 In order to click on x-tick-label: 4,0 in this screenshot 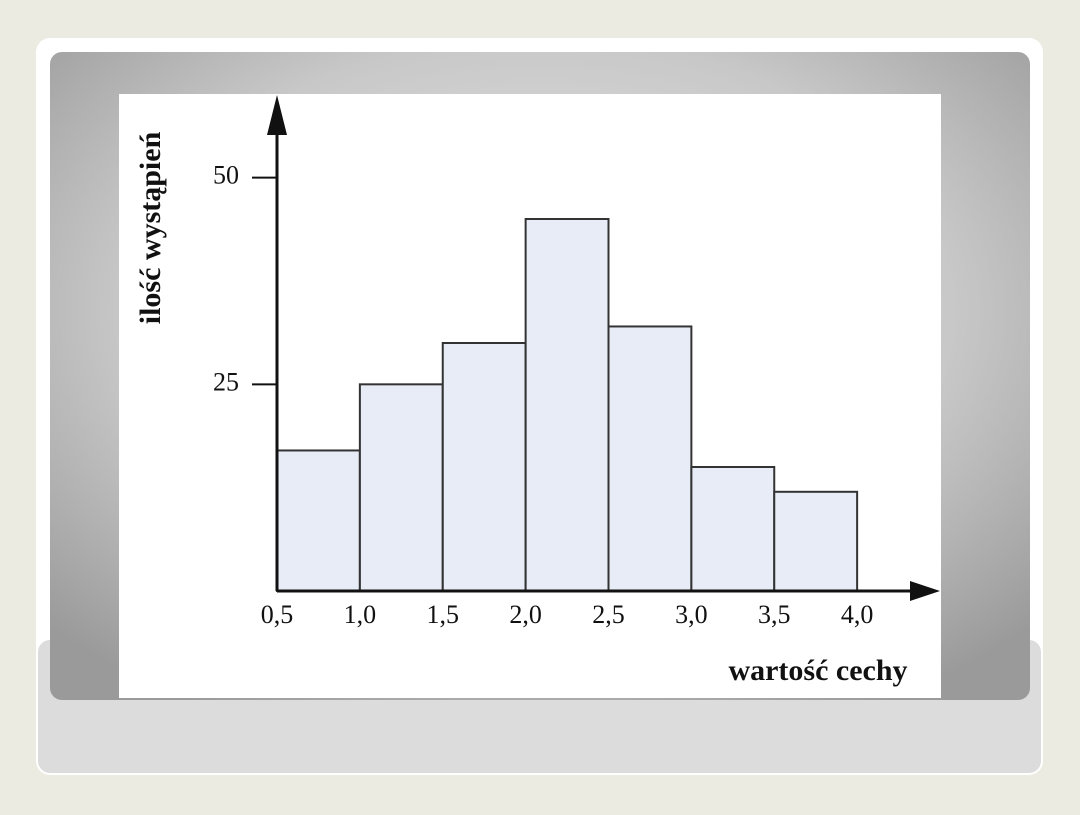, I will do `click(857, 614)`.